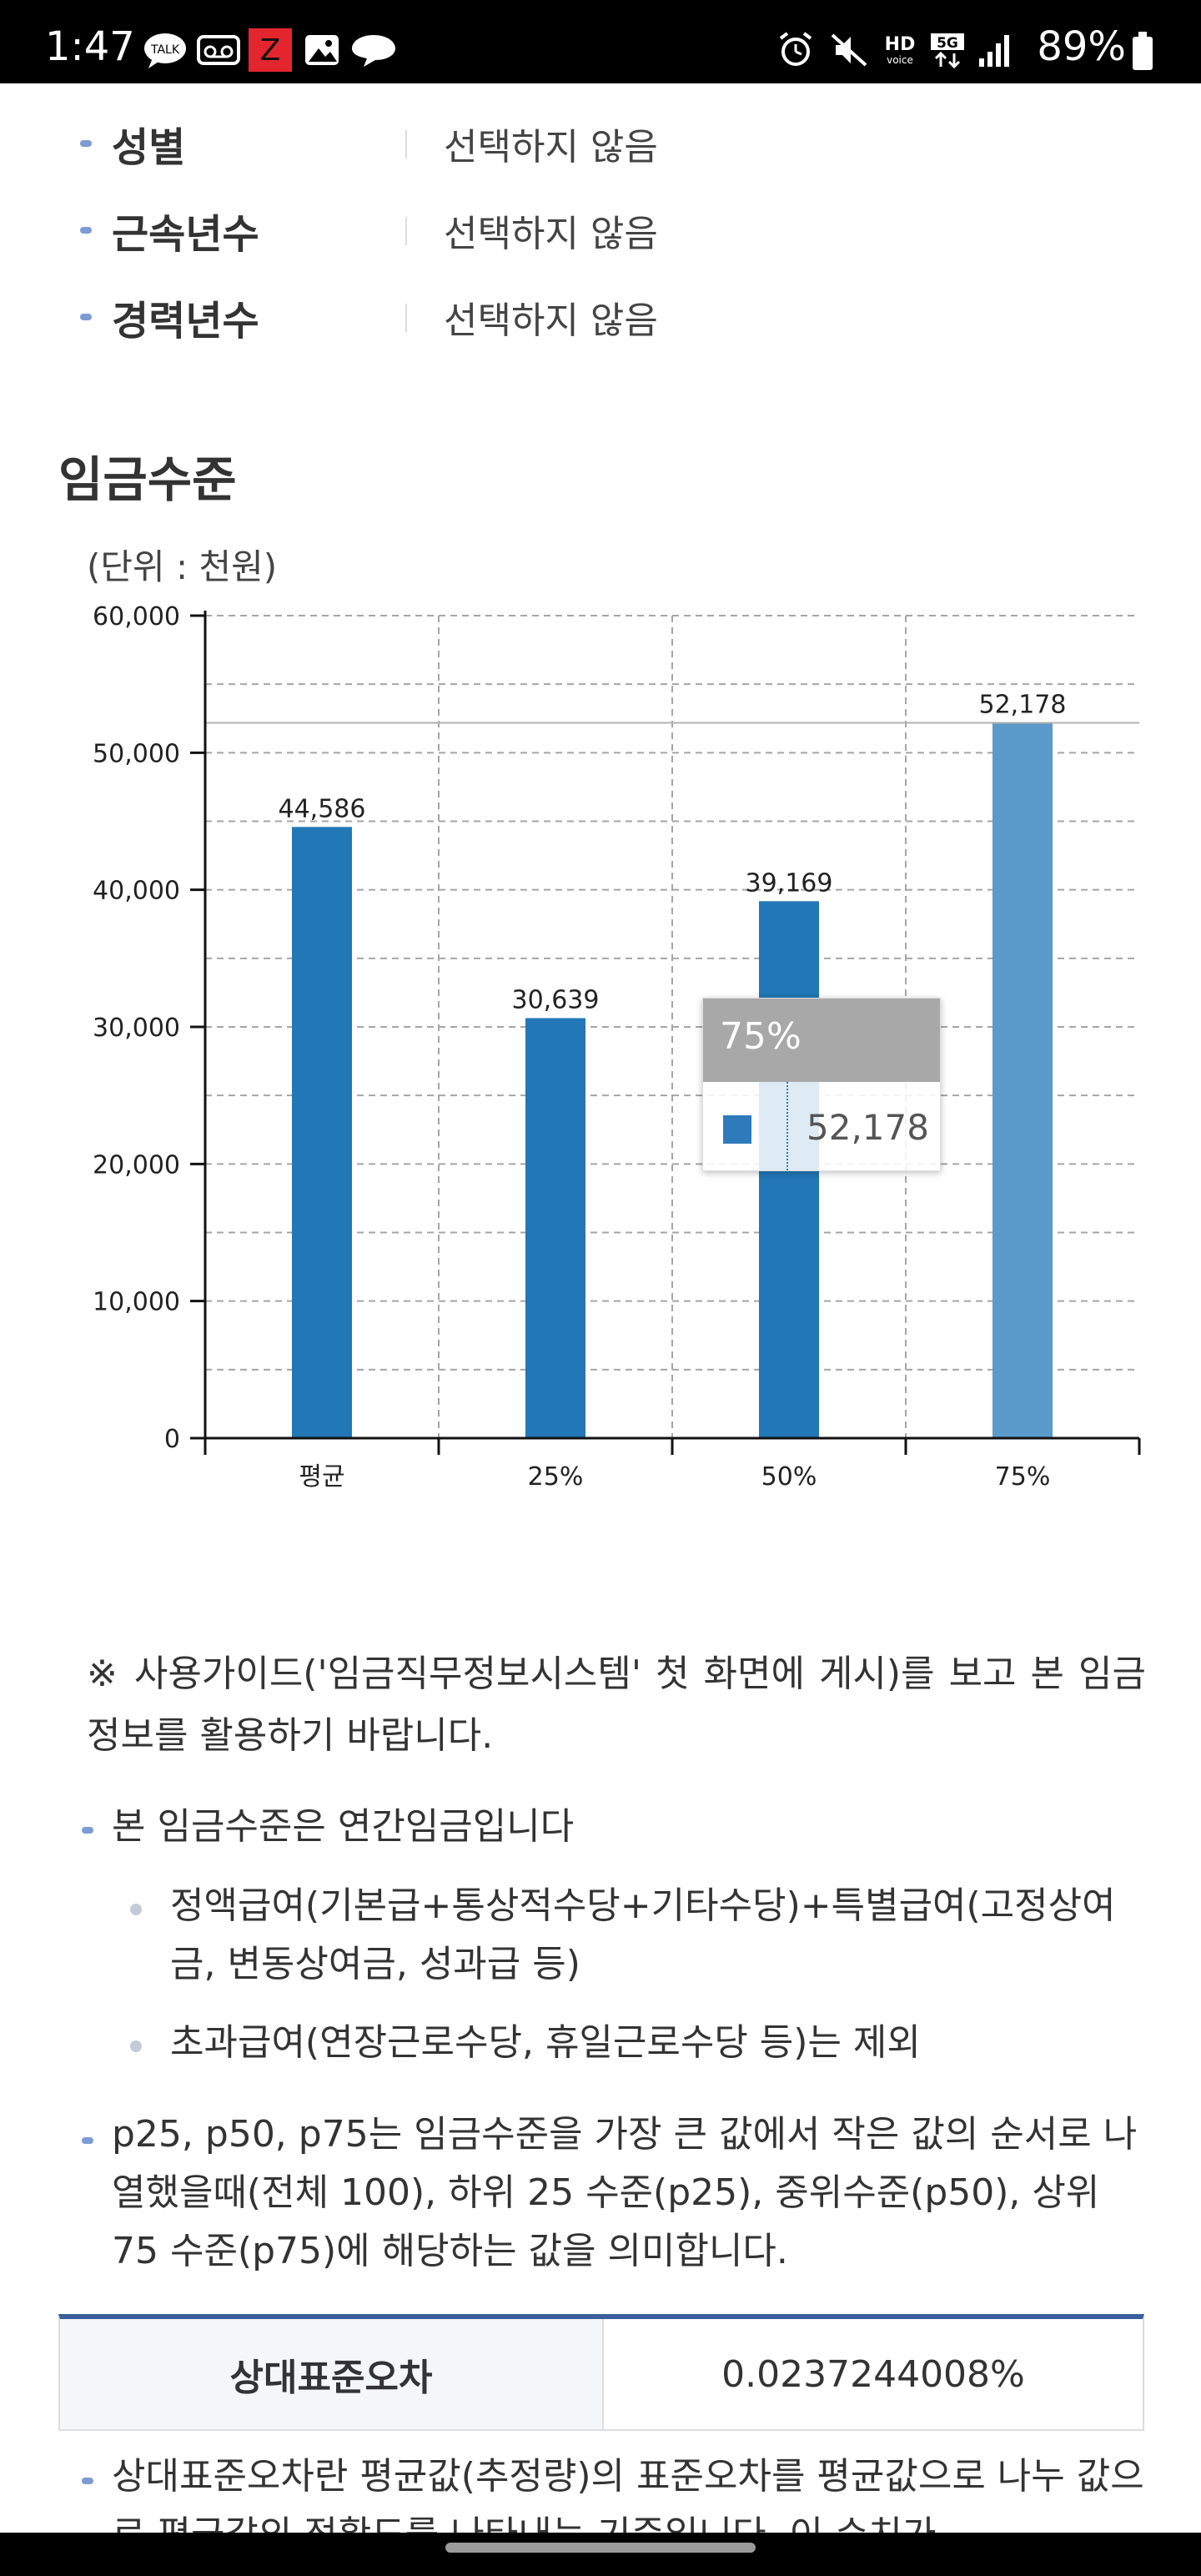  Describe the element at coordinates (1023, 705) in the screenshot. I see `data-label: 52,178` at that location.